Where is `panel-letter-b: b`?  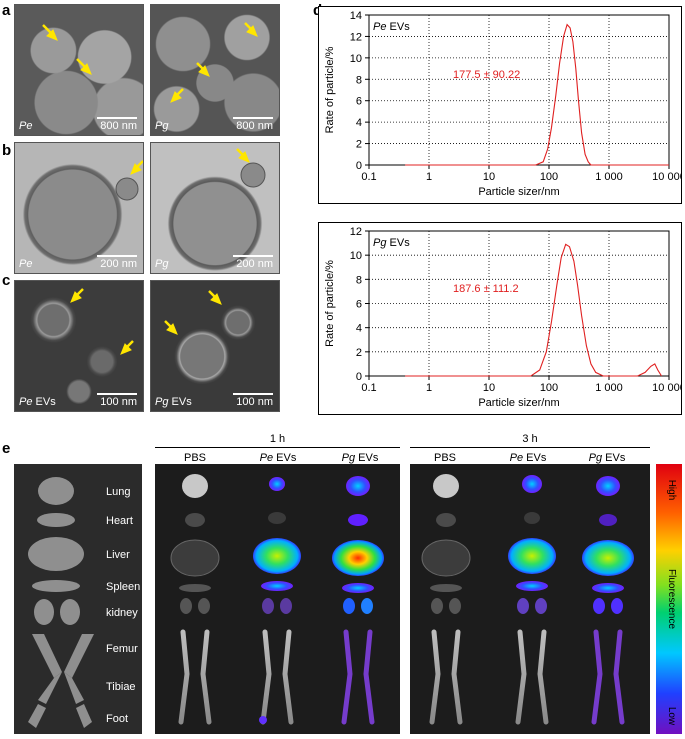 panel-letter-b: b is located at coordinates (7, 150).